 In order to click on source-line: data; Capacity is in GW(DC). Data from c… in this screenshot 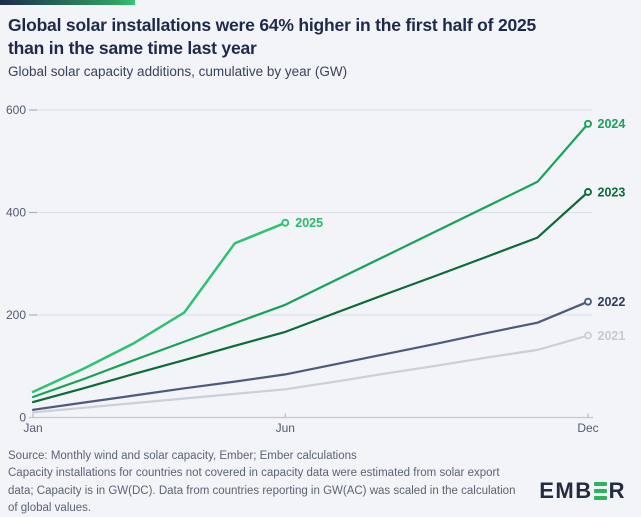, I will do `click(262, 490)`.